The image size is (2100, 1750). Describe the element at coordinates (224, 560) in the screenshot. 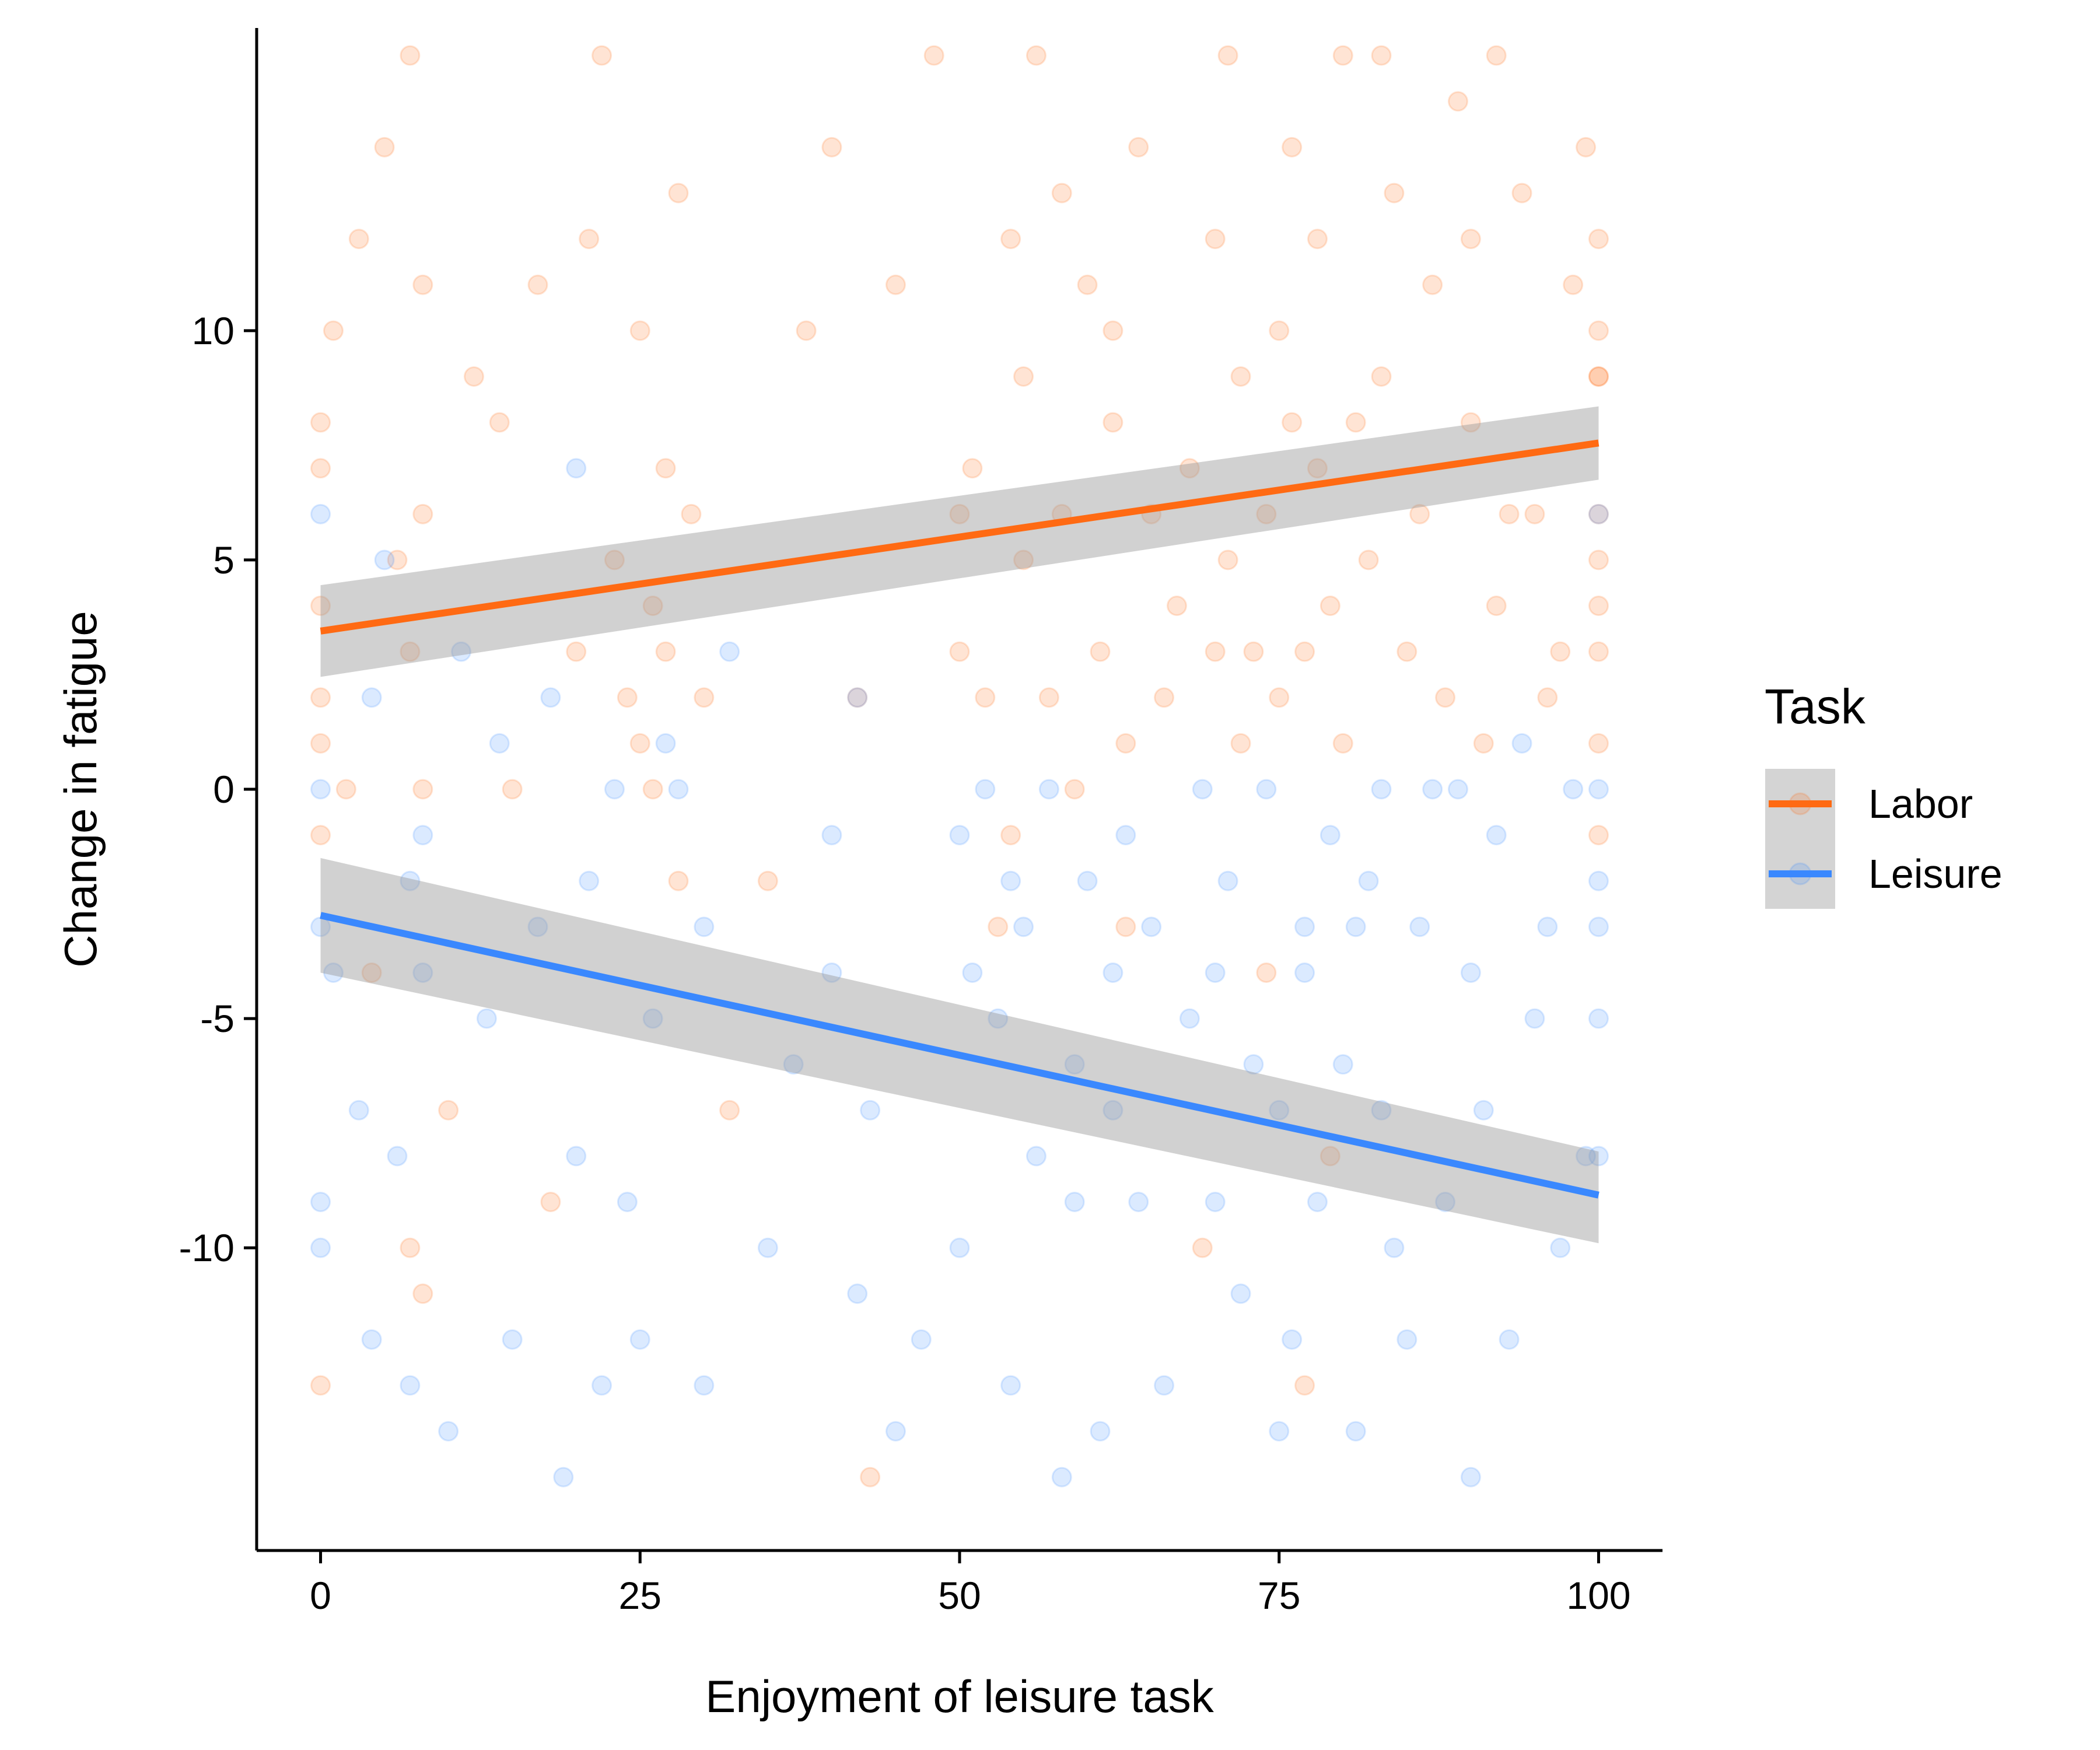

I see `y-tick-label: 5` at that location.